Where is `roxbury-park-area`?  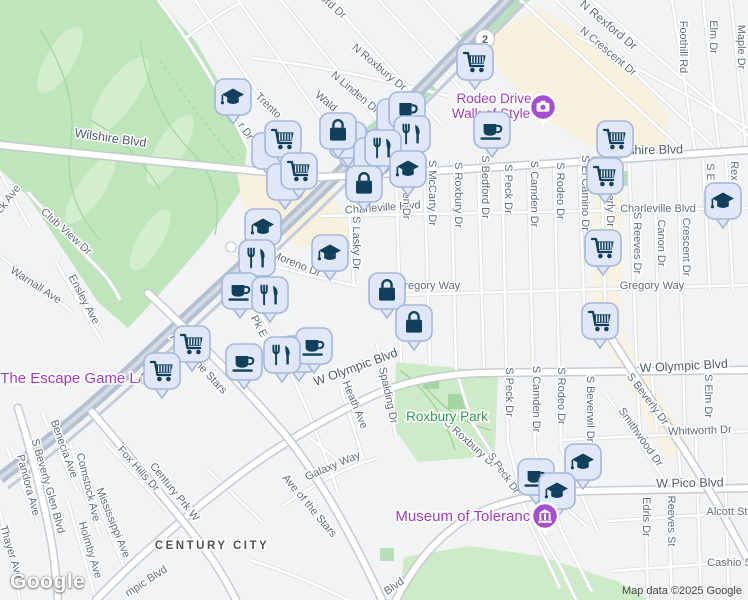 roxbury-park-area is located at coordinates (446, 412).